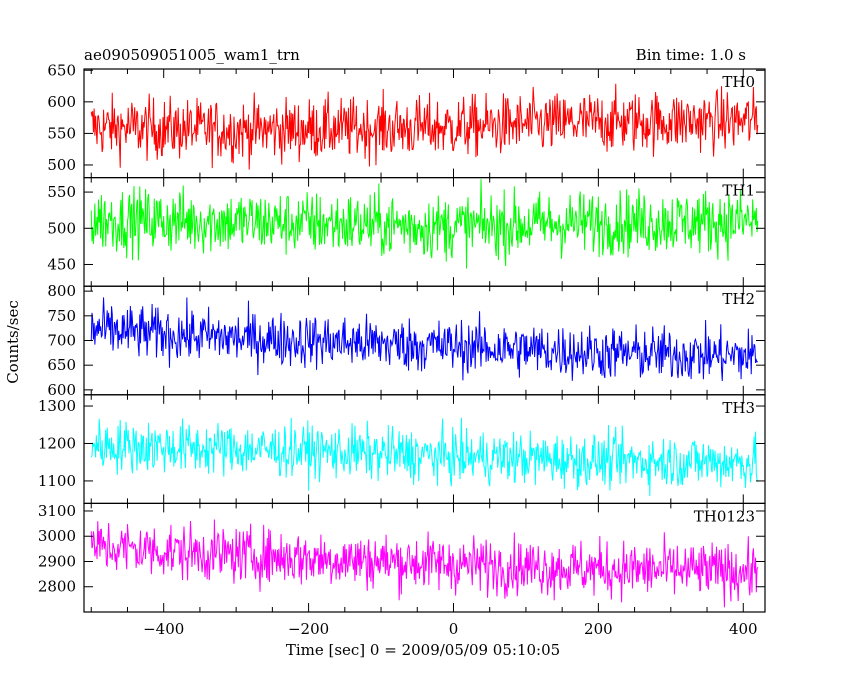 Image resolution: width=850 pixels, height=680 pixels. What do you see at coordinates (57, 536) in the screenshot?
I see `y-tick-label: 3000` at bounding box center [57, 536].